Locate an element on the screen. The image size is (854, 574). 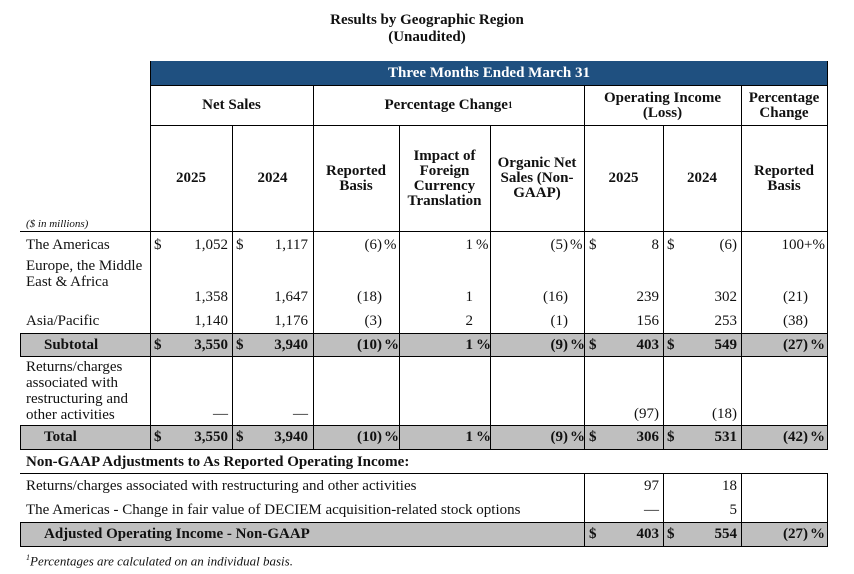
cell-value: (97) is located at coordinates (646, 414).